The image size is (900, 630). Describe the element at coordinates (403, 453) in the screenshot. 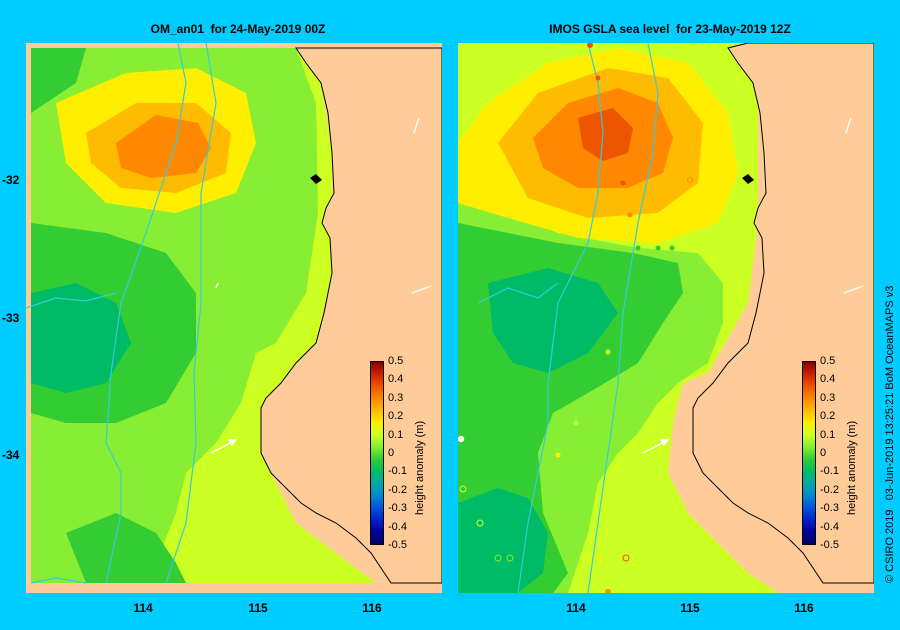

I see `left-colorbar-ticks: 0.5 0.4 0.3 0.2 0.1 0 -0.1 -0.2 -0.3 -0.4 -0.5` at that location.